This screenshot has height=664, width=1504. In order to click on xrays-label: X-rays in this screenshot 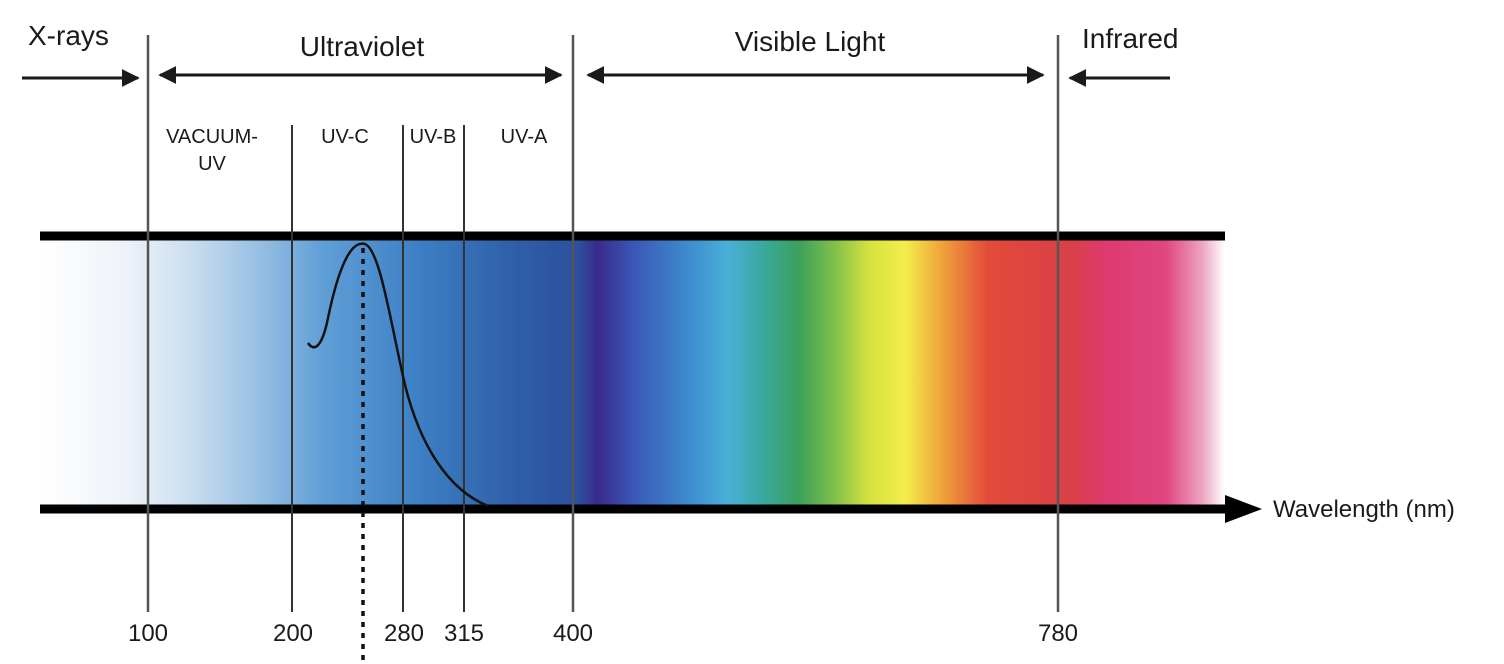, I will do `click(68, 35)`.